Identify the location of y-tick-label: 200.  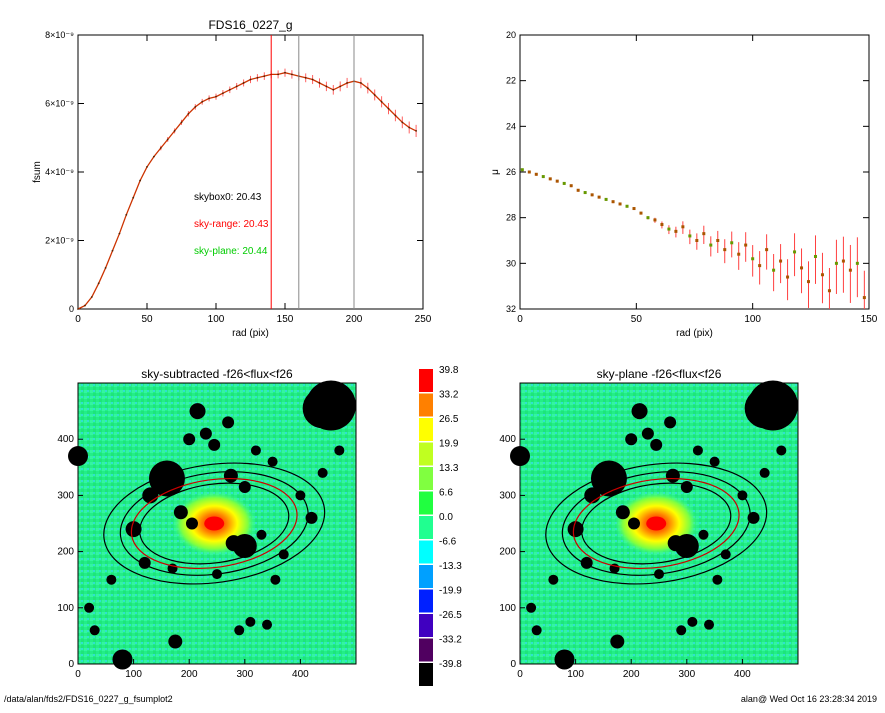
(507, 552).